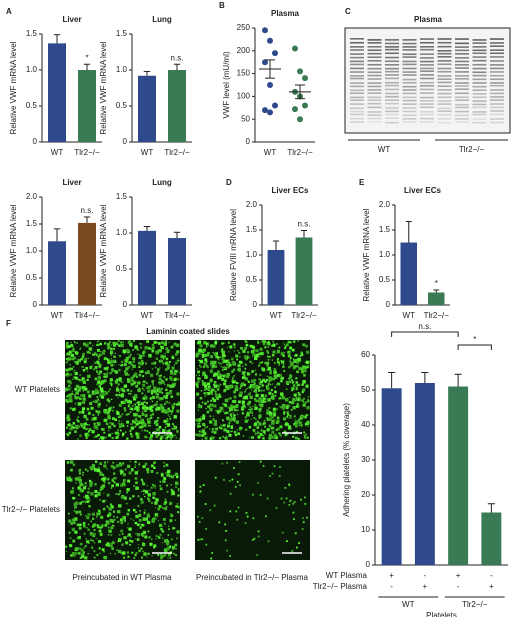 The image size is (520, 617). What do you see at coordinates (491, 575) in the screenshot?
I see `table-mark: -` at bounding box center [491, 575].